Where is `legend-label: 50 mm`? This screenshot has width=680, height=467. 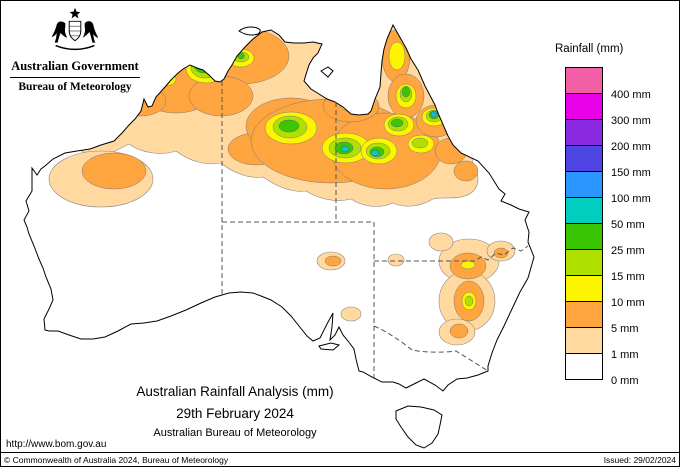 legend-label: 50 mm is located at coordinates (628, 225).